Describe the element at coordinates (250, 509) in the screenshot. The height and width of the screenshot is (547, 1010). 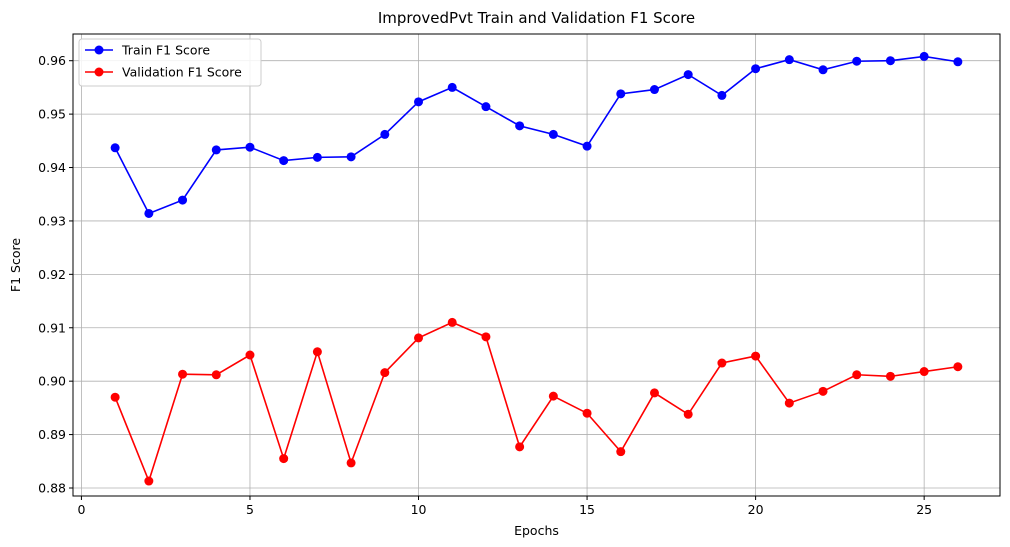
I see `x-tick-label: 5` at that location.